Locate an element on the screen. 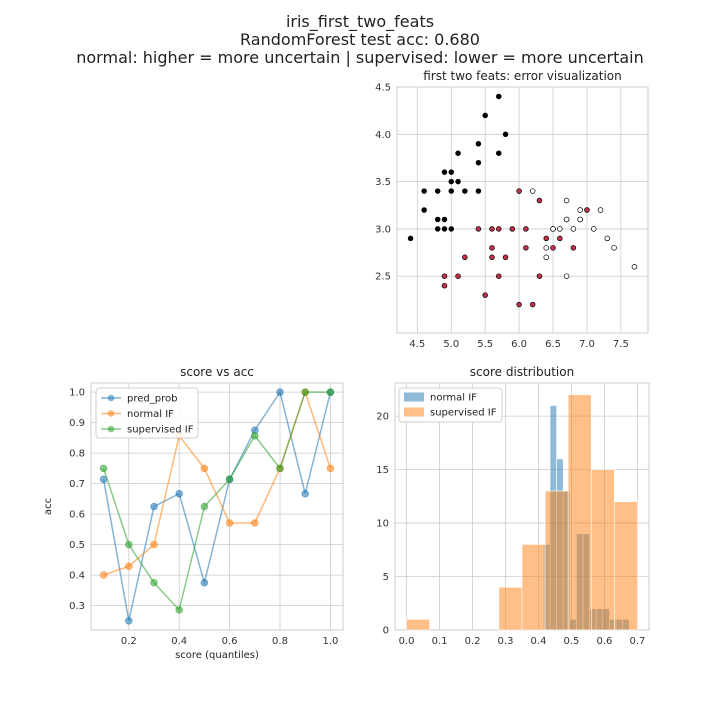 The width and height of the screenshot is (720, 720). lineplot-frame is located at coordinates (217, 506).